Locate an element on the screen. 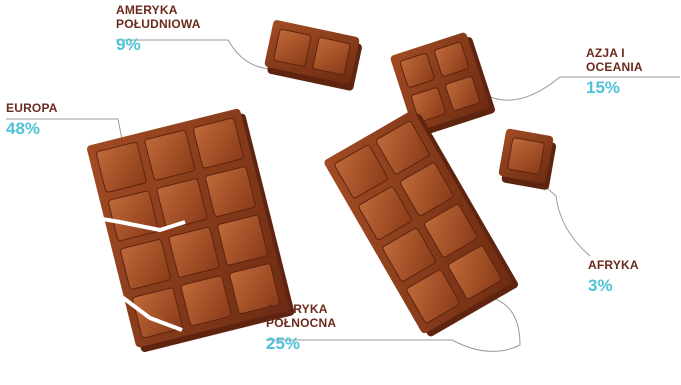 Image resolution: width=681 pixels, height=385 pixels. leader-north-america is located at coordinates (393, 323).